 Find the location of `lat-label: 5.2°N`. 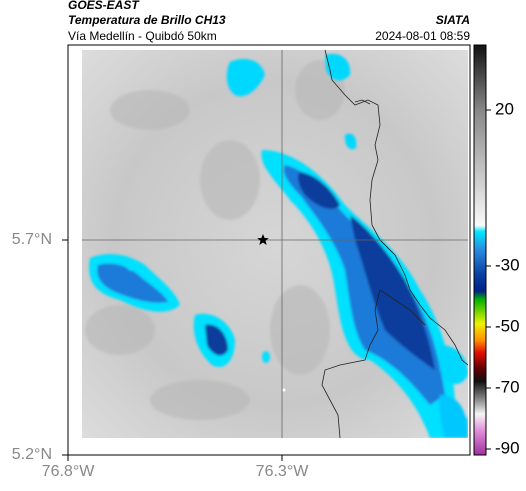

lat-label: 5.2°N is located at coordinates (32, 454).